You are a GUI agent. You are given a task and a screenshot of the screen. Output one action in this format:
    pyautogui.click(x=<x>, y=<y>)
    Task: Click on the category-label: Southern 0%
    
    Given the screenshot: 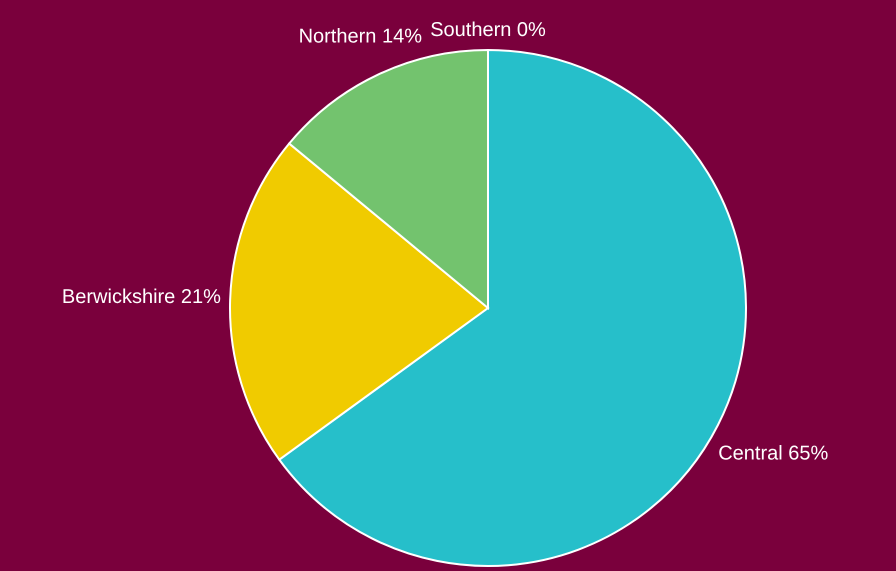 What is the action you would take?
    pyautogui.click(x=488, y=30)
    